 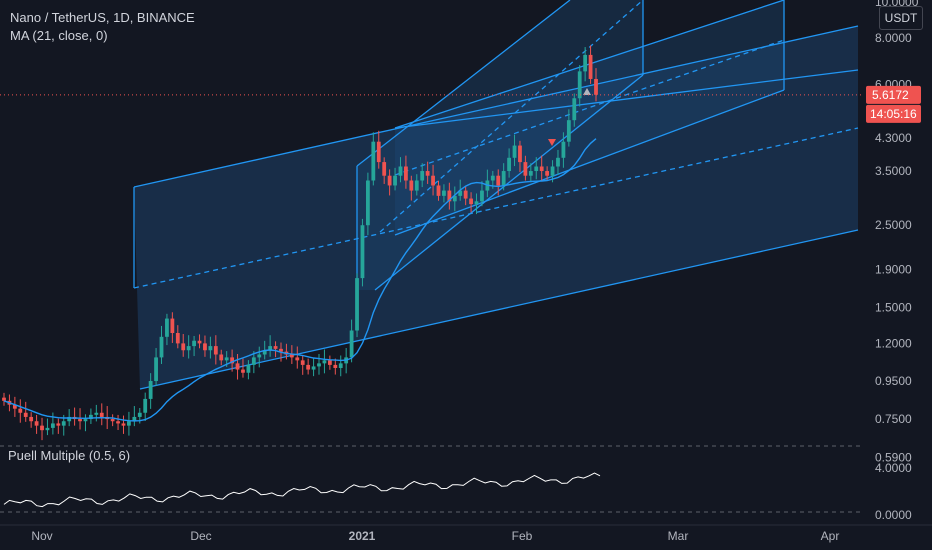 What do you see at coordinates (893, 515) in the screenshot?
I see `puell-tick-label: 0.0000` at bounding box center [893, 515].